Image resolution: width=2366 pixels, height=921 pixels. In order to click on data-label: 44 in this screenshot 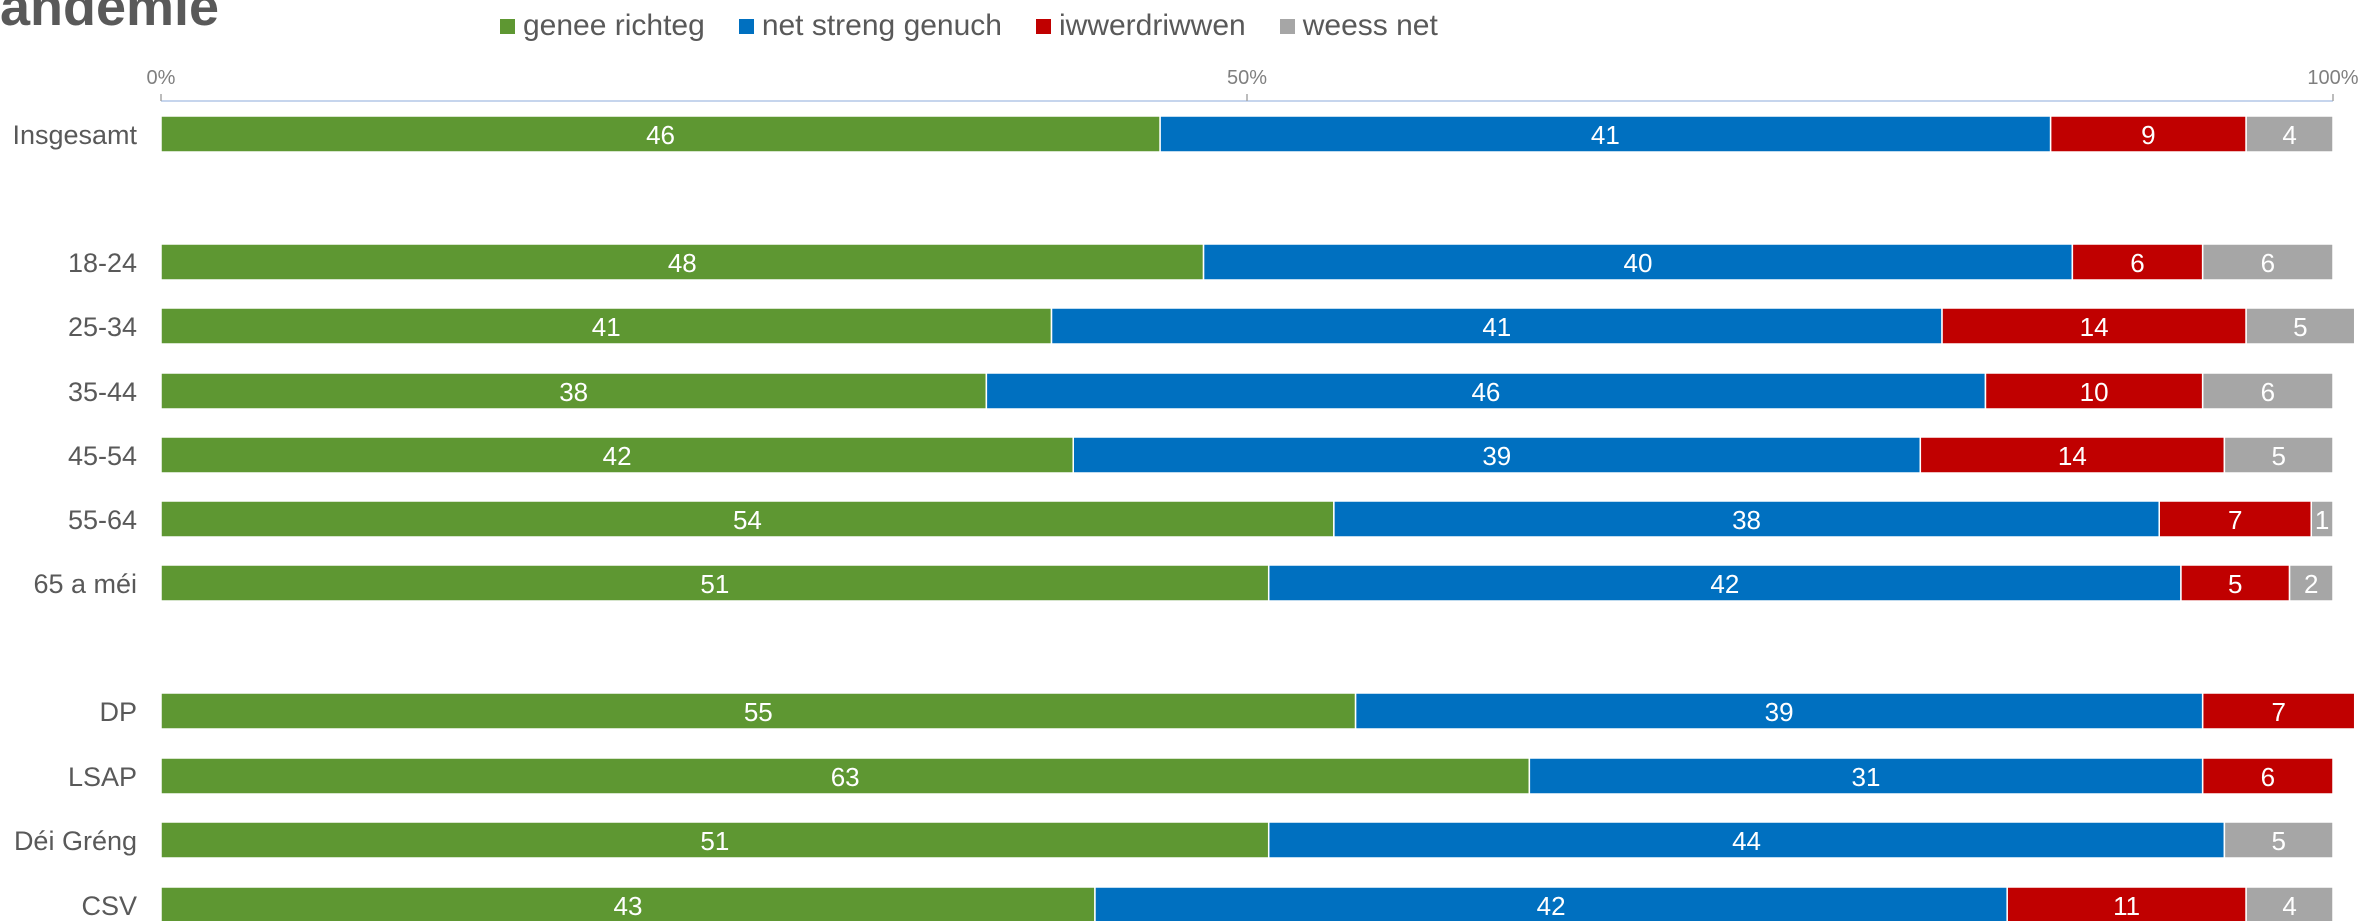, I will do `click(1746, 841)`.